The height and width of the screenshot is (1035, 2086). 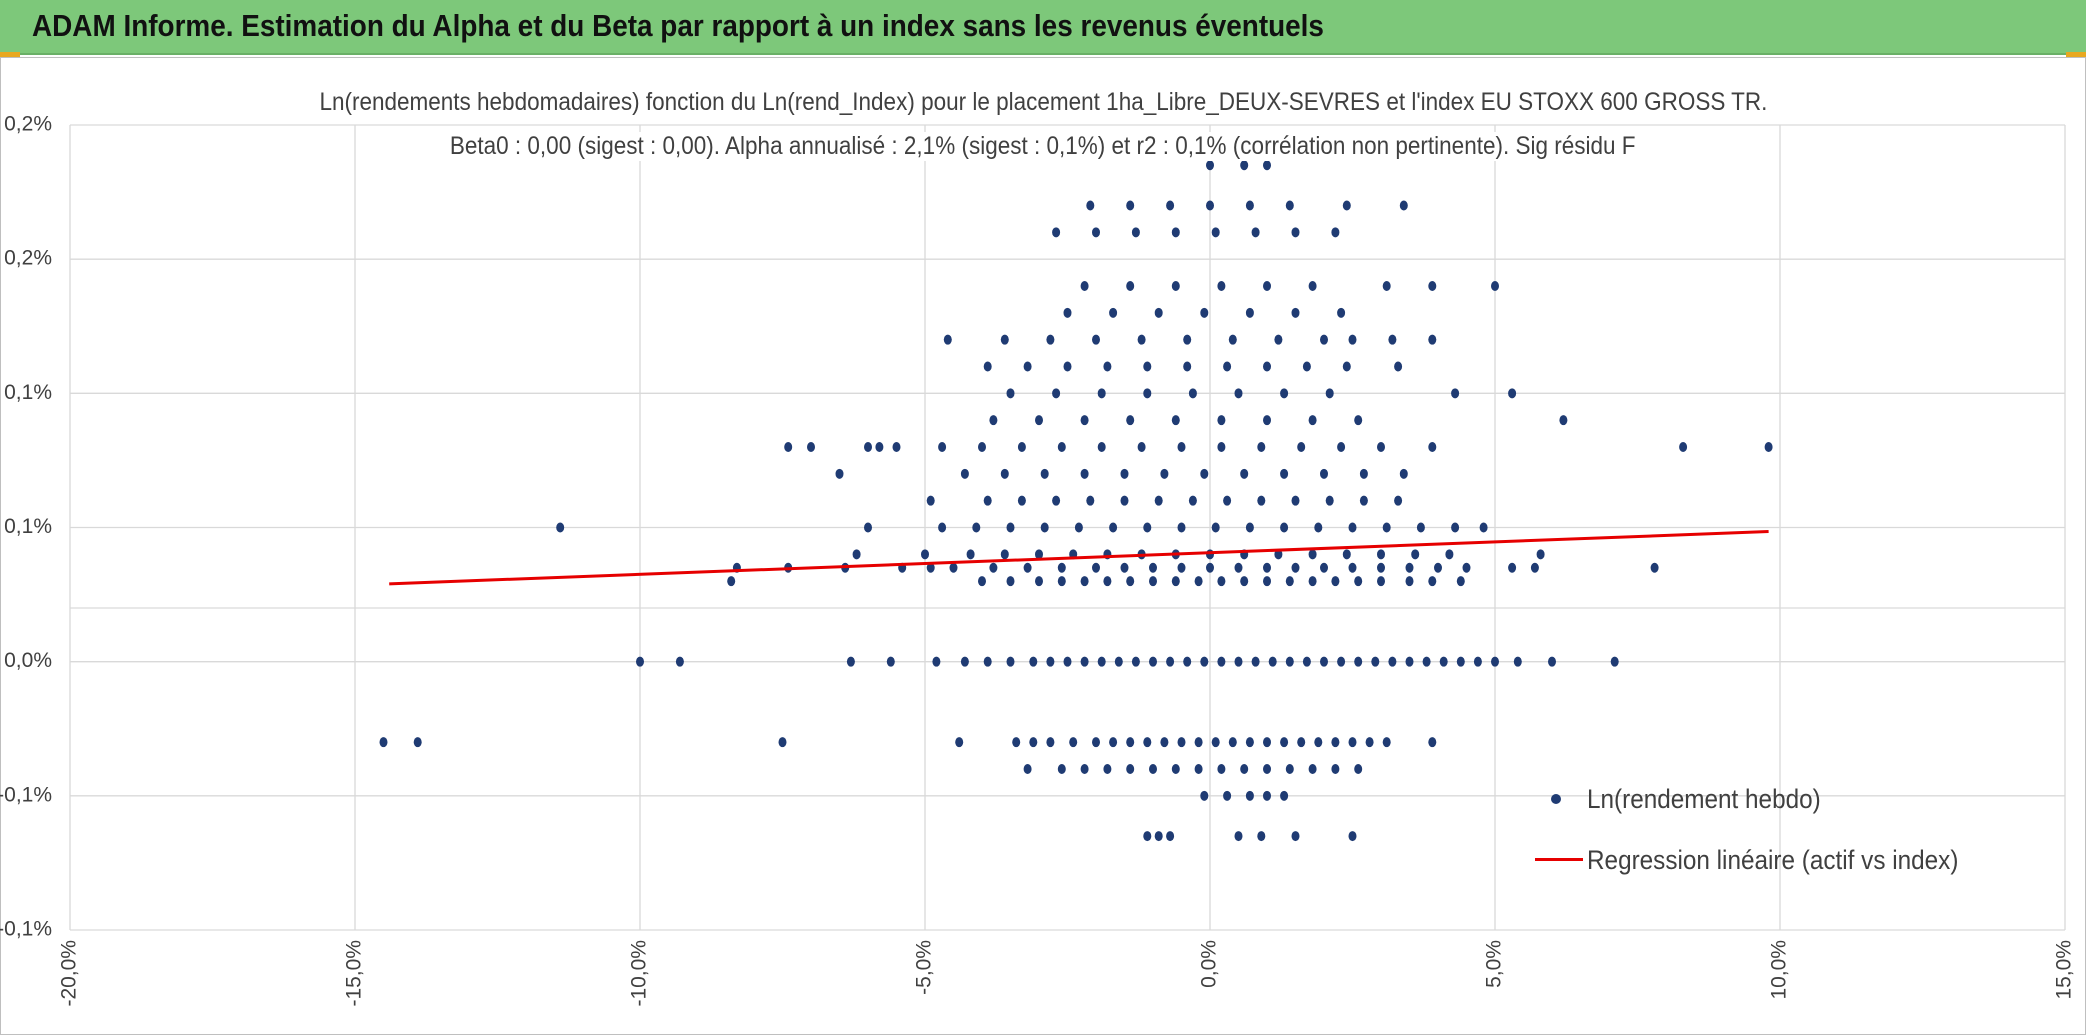 What do you see at coordinates (28, 392) in the screenshot?
I see `y-tick-label: 0,1%` at bounding box center [28, 392].